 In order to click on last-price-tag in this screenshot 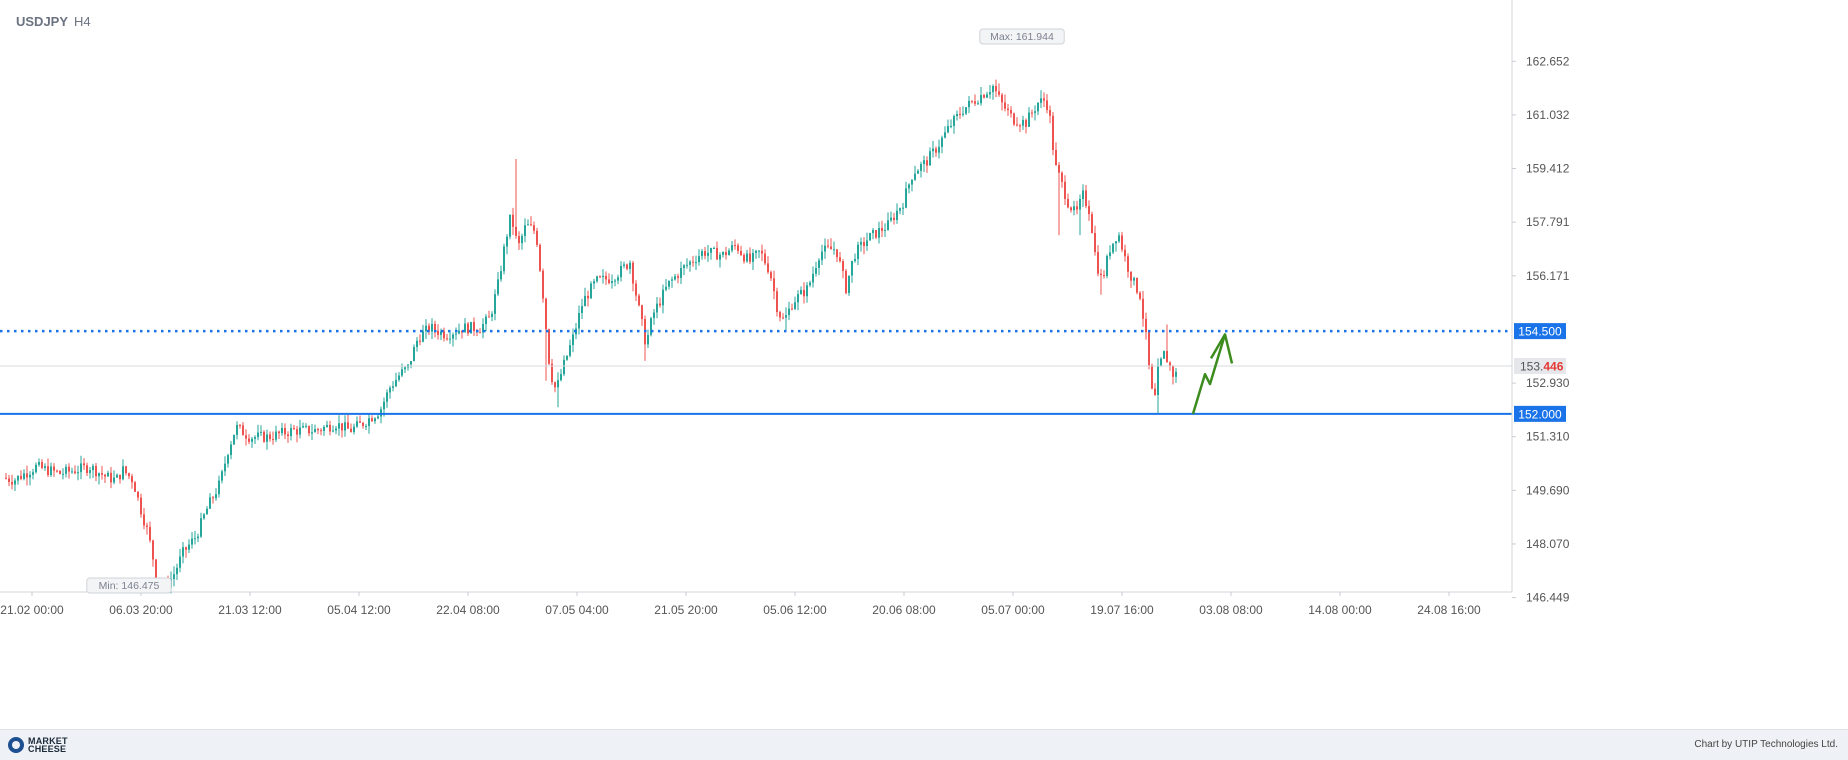, I will do `click(1540, 365)`.